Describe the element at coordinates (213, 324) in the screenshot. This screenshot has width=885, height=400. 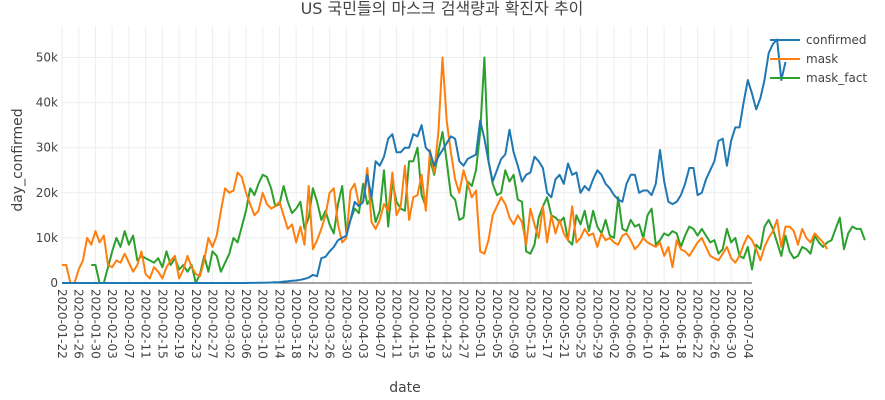
I see `x-tick-label: 2020-02-27` at that location.